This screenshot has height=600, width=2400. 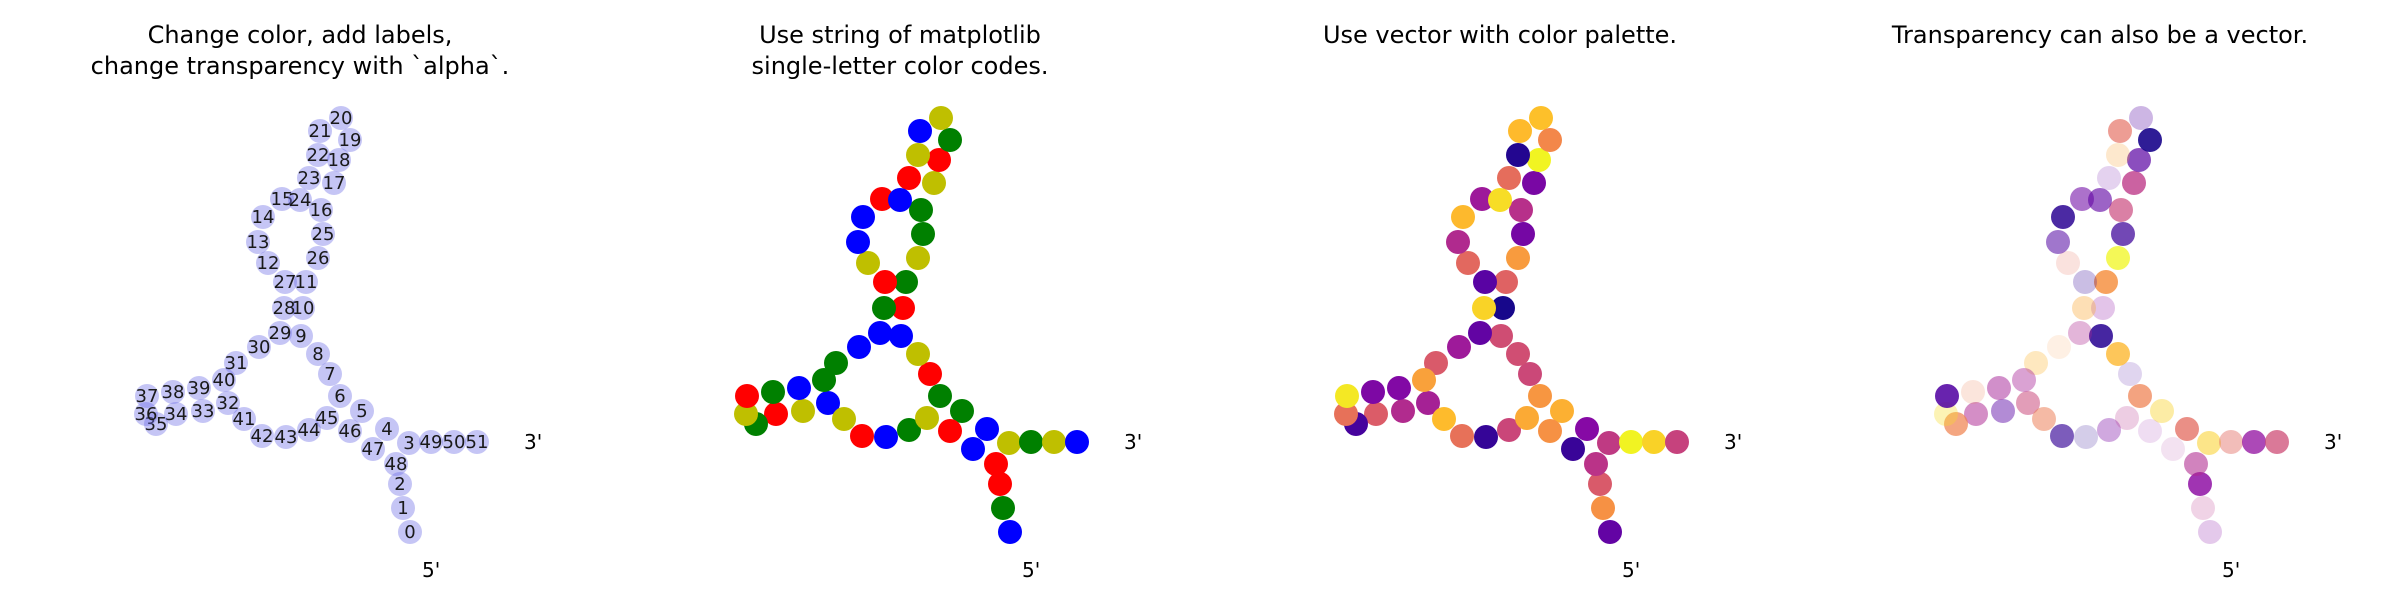 I want to click on node-label-panel1-34: 34, so click(x=176, y=414).